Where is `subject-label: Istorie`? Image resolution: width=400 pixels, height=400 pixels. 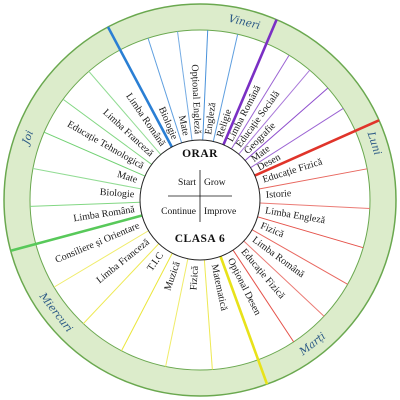
subject-label: Istorie is located at coordinates (278, 194).